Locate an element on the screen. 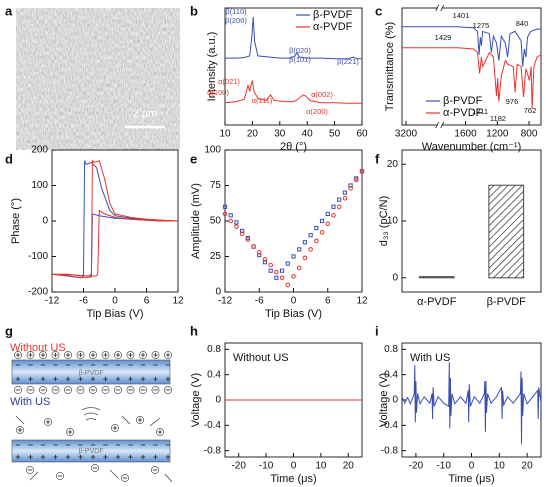 Image resolution: width=546 pixels, height=487 pixels. diagram-label: Without US is located at coordinates (38, 348).